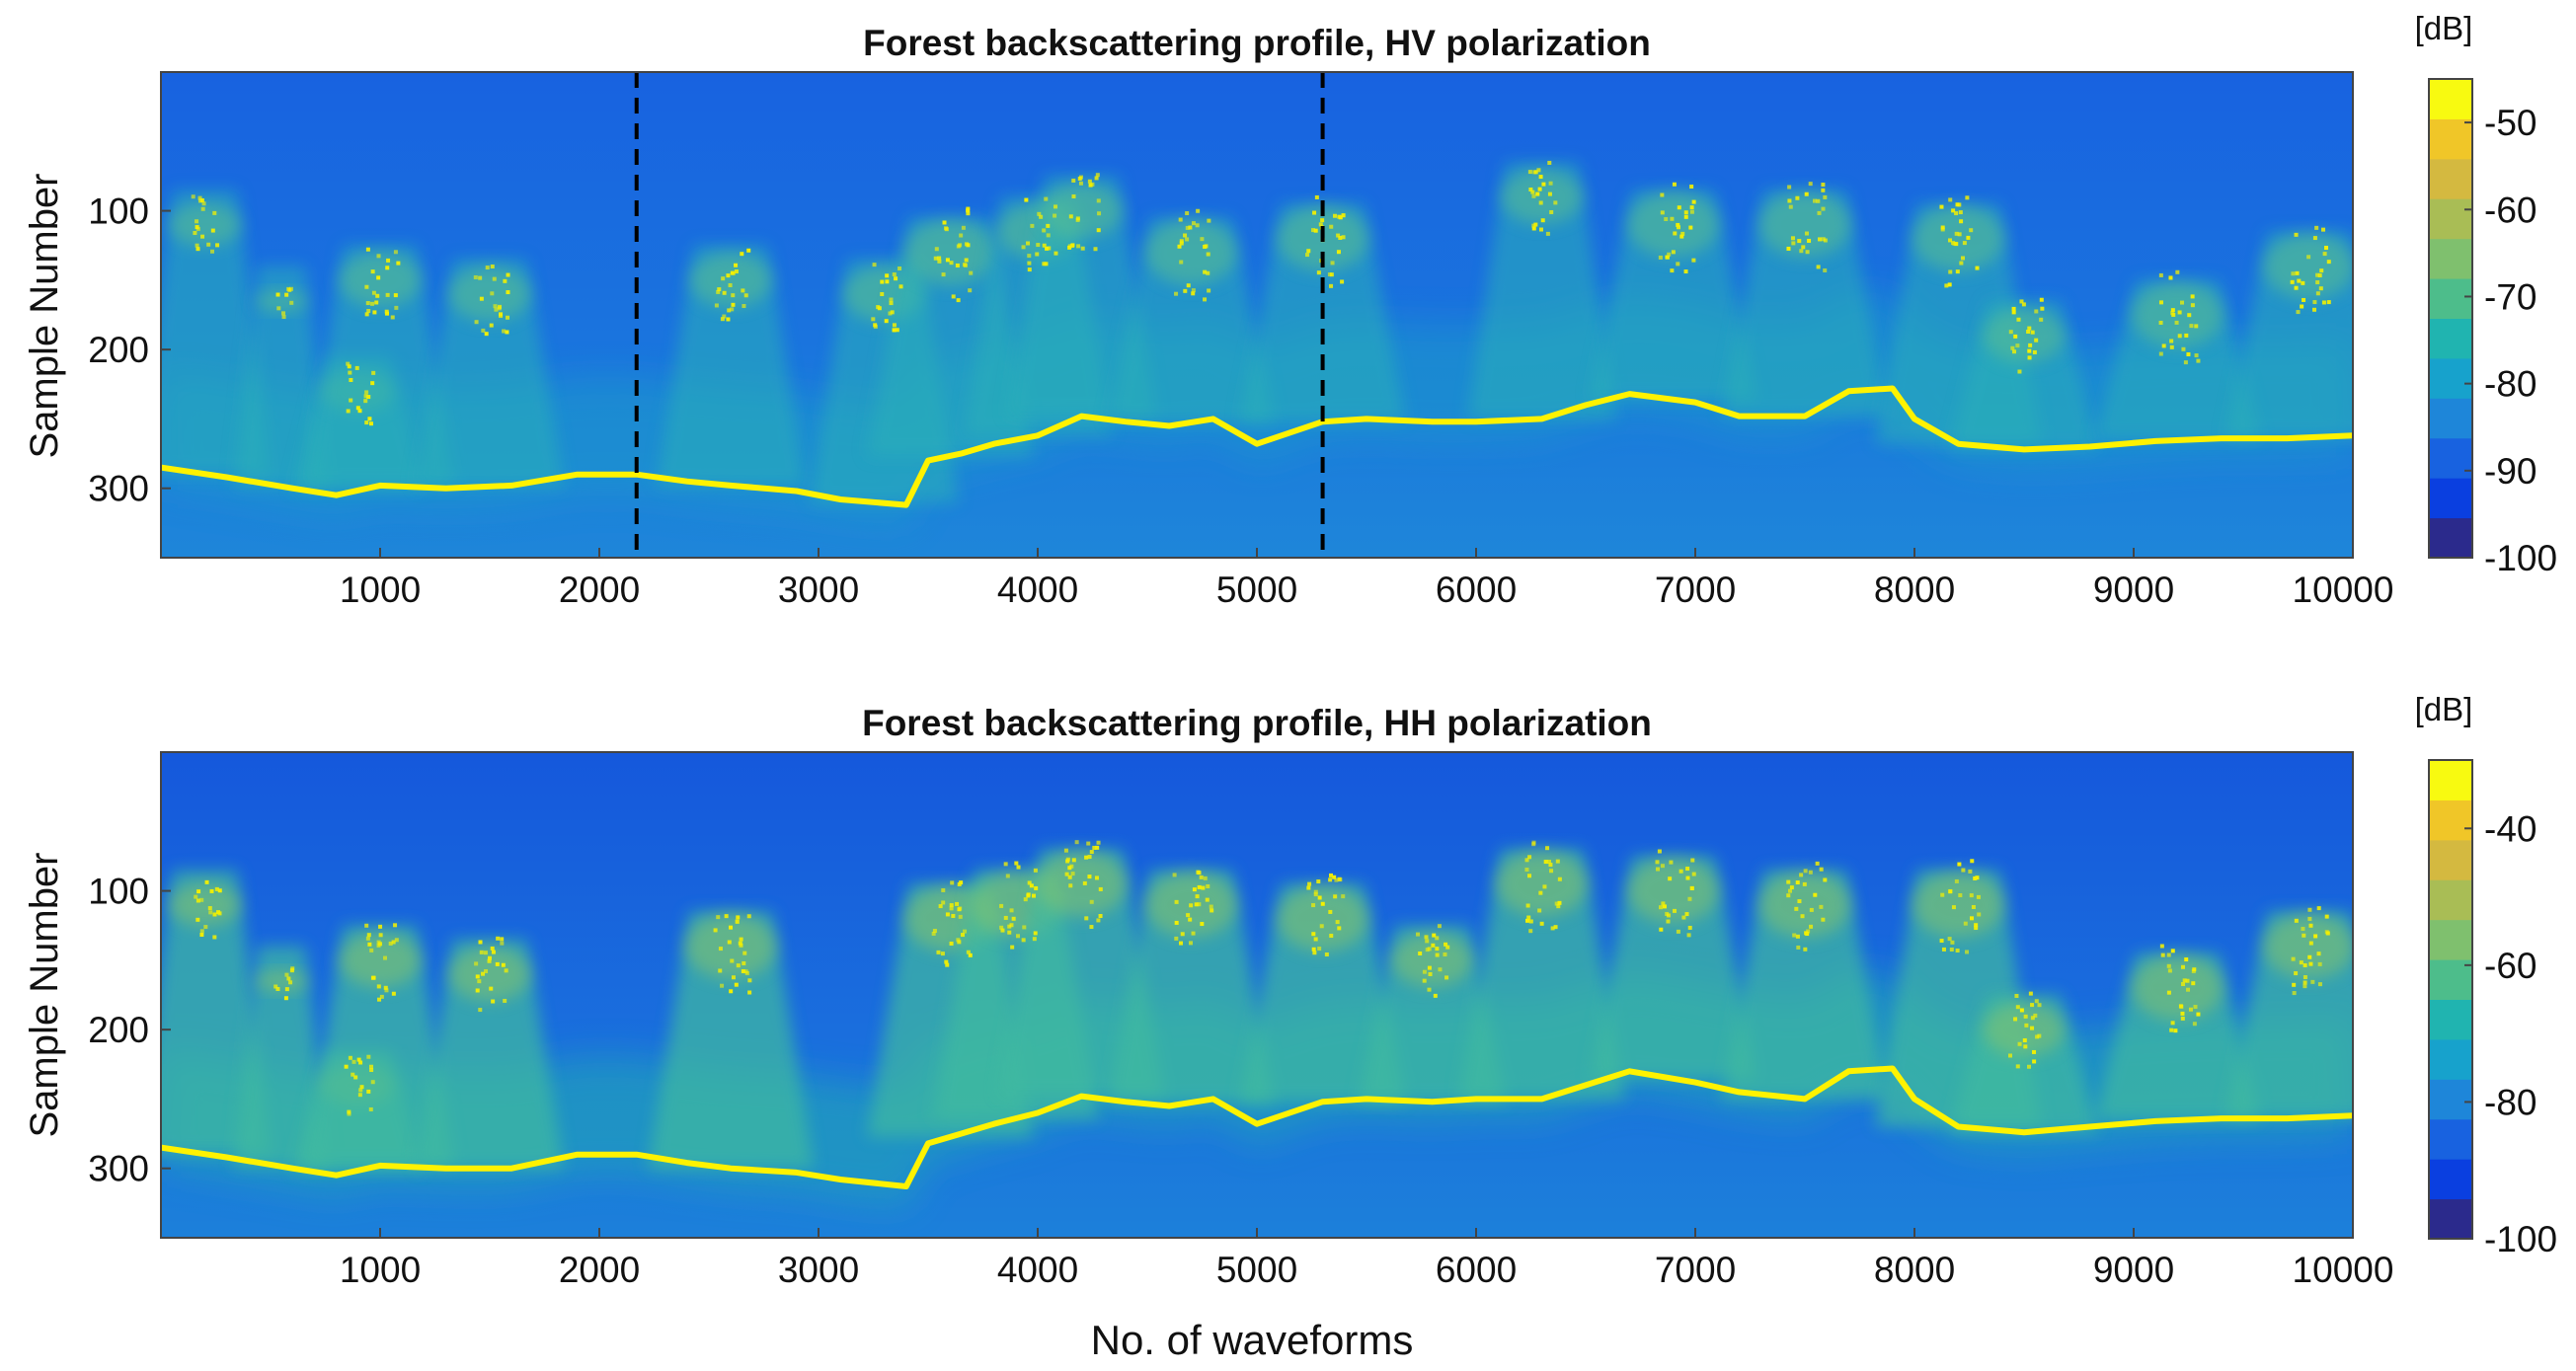 The height and width of the screenshot is (1371, 2576). I want to click on colorbar-tick-label: -70, so click(2510, 296).